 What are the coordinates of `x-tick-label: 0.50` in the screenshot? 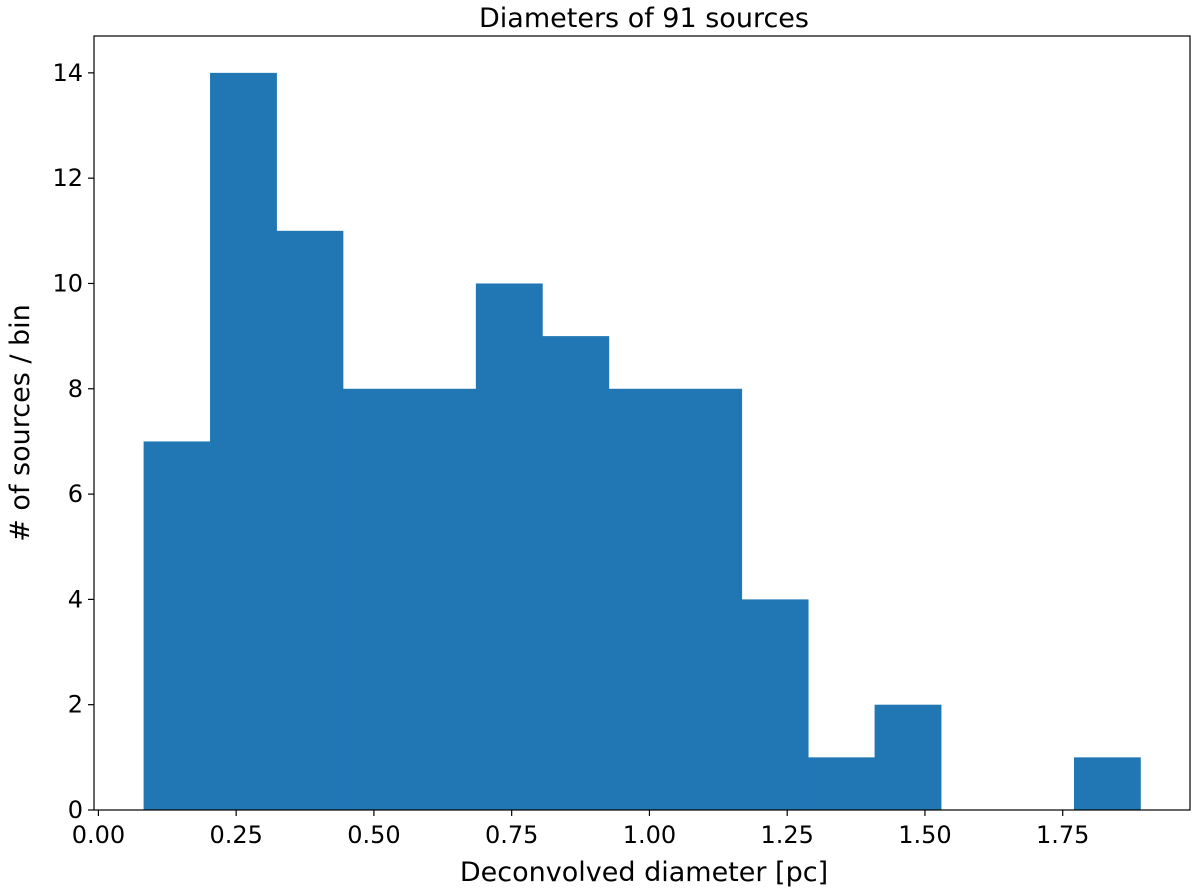 It's located at (373, 835).